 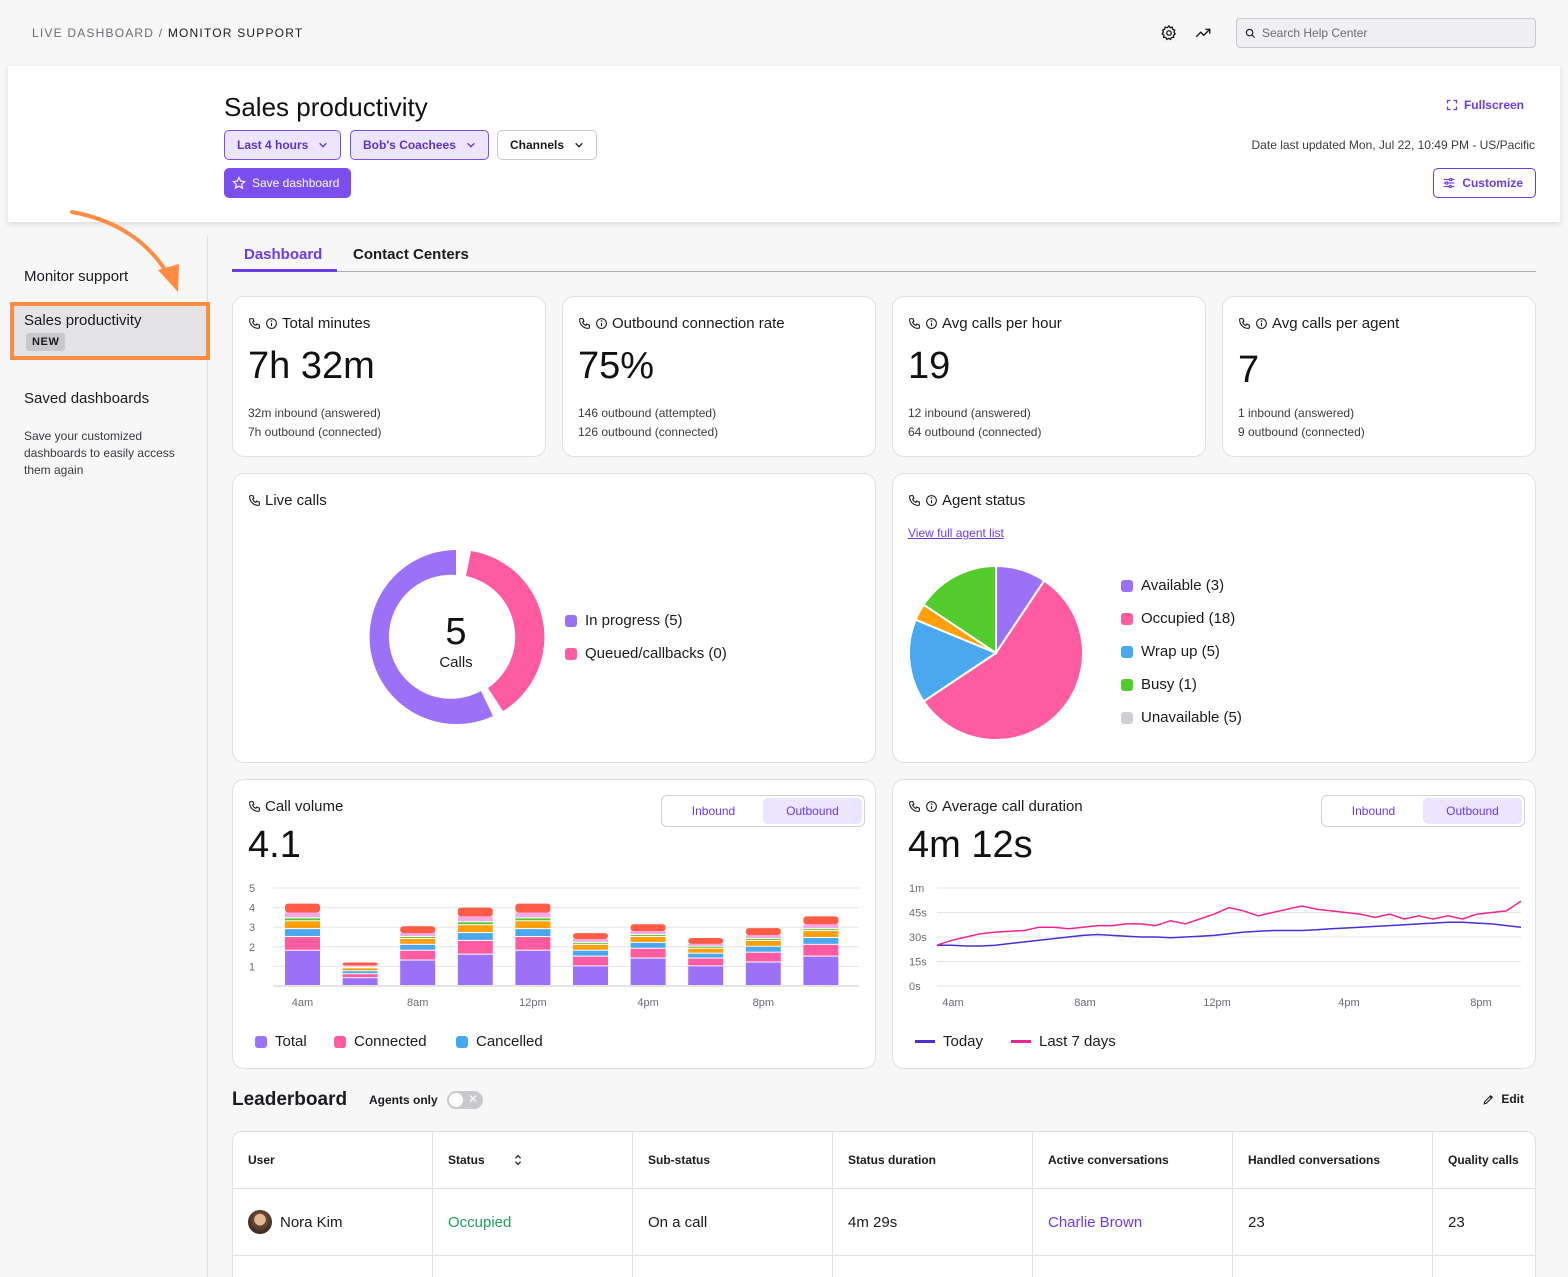 I want to click on y-tick-label: 2, so click(x=252, y=948).